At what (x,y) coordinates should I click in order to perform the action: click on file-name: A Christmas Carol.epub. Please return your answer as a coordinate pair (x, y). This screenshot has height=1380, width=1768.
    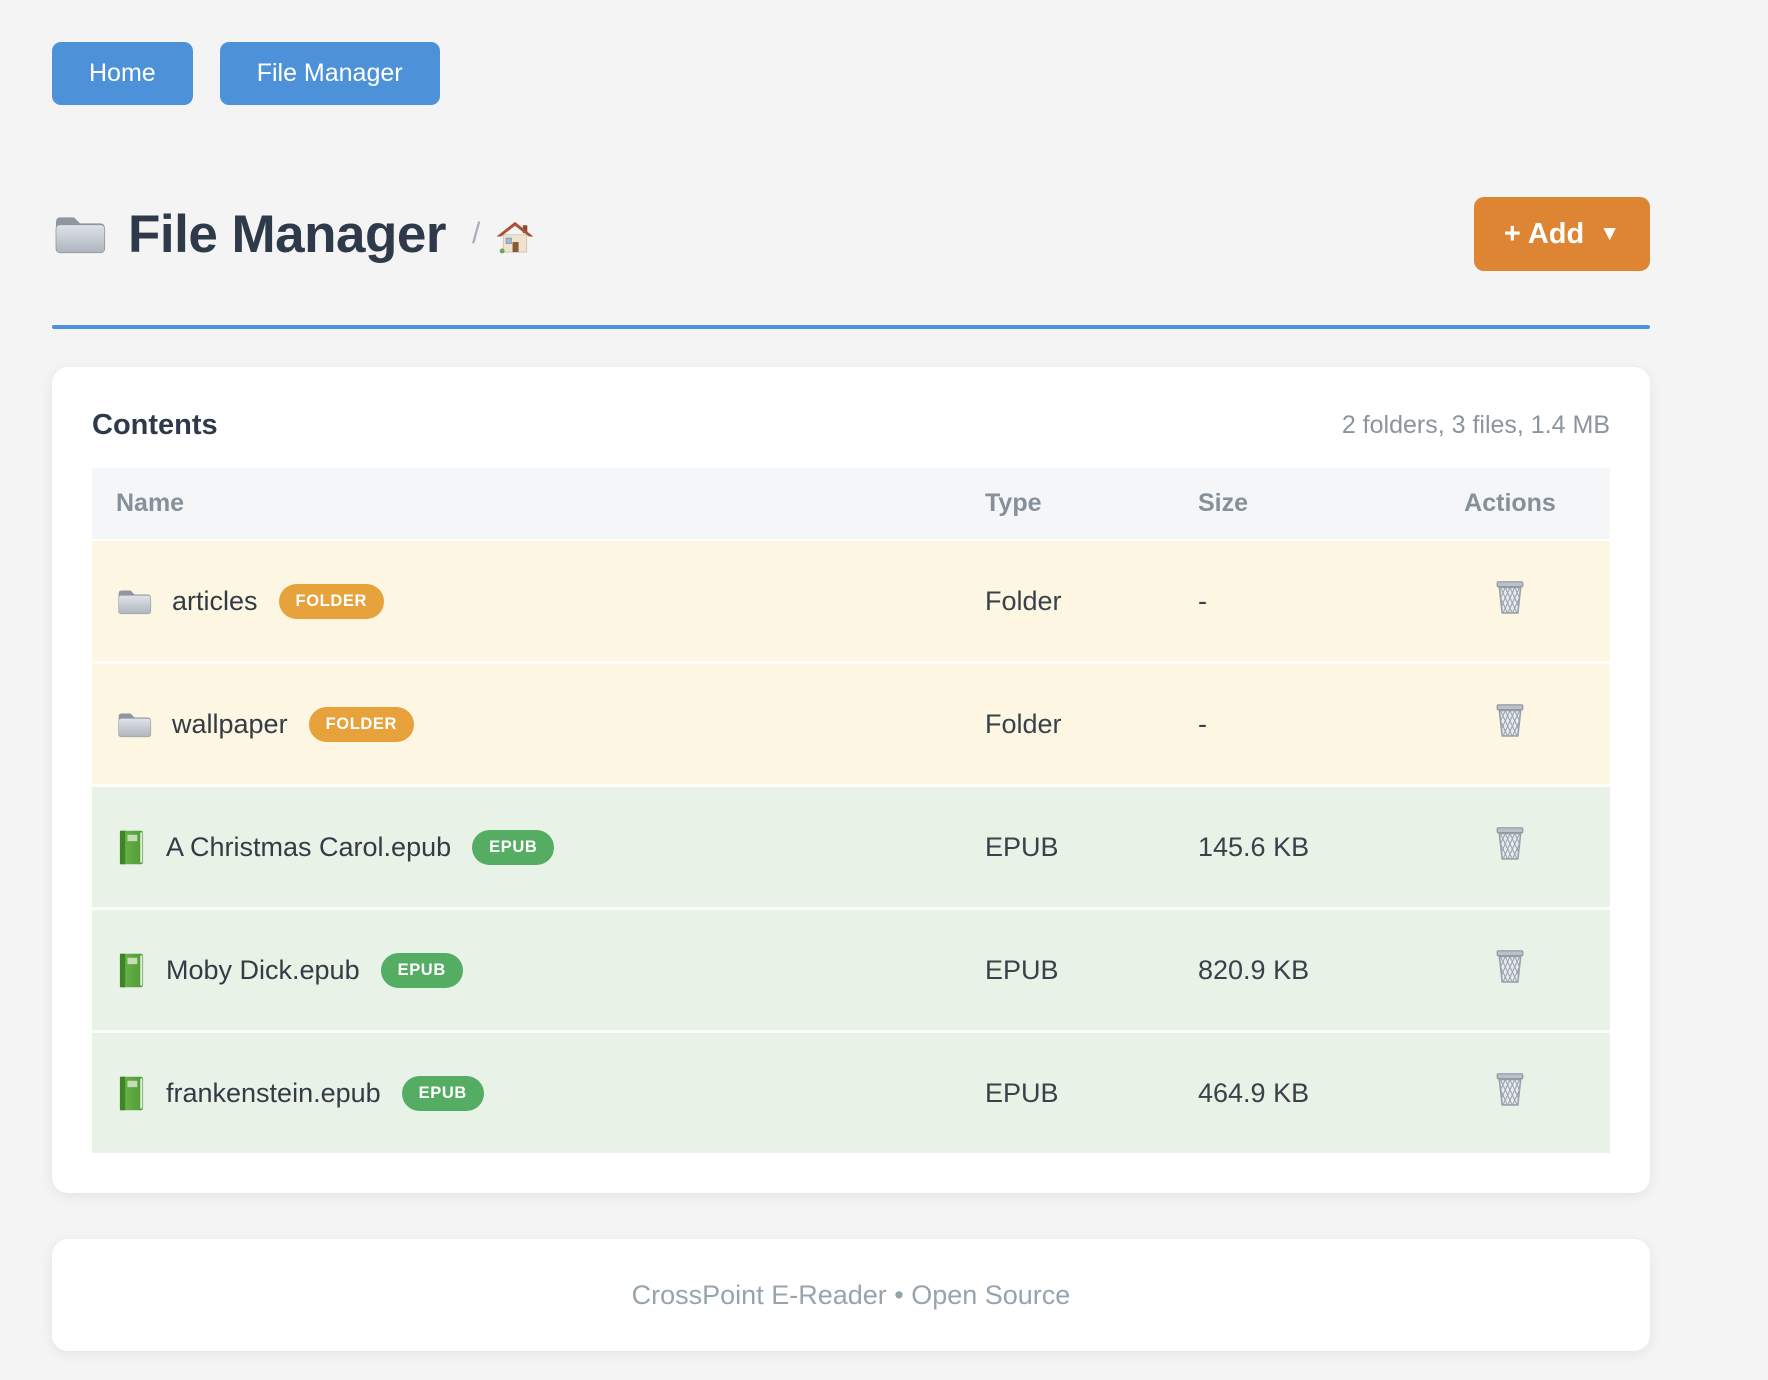
    Looking at the image, I should click on (309, 846).